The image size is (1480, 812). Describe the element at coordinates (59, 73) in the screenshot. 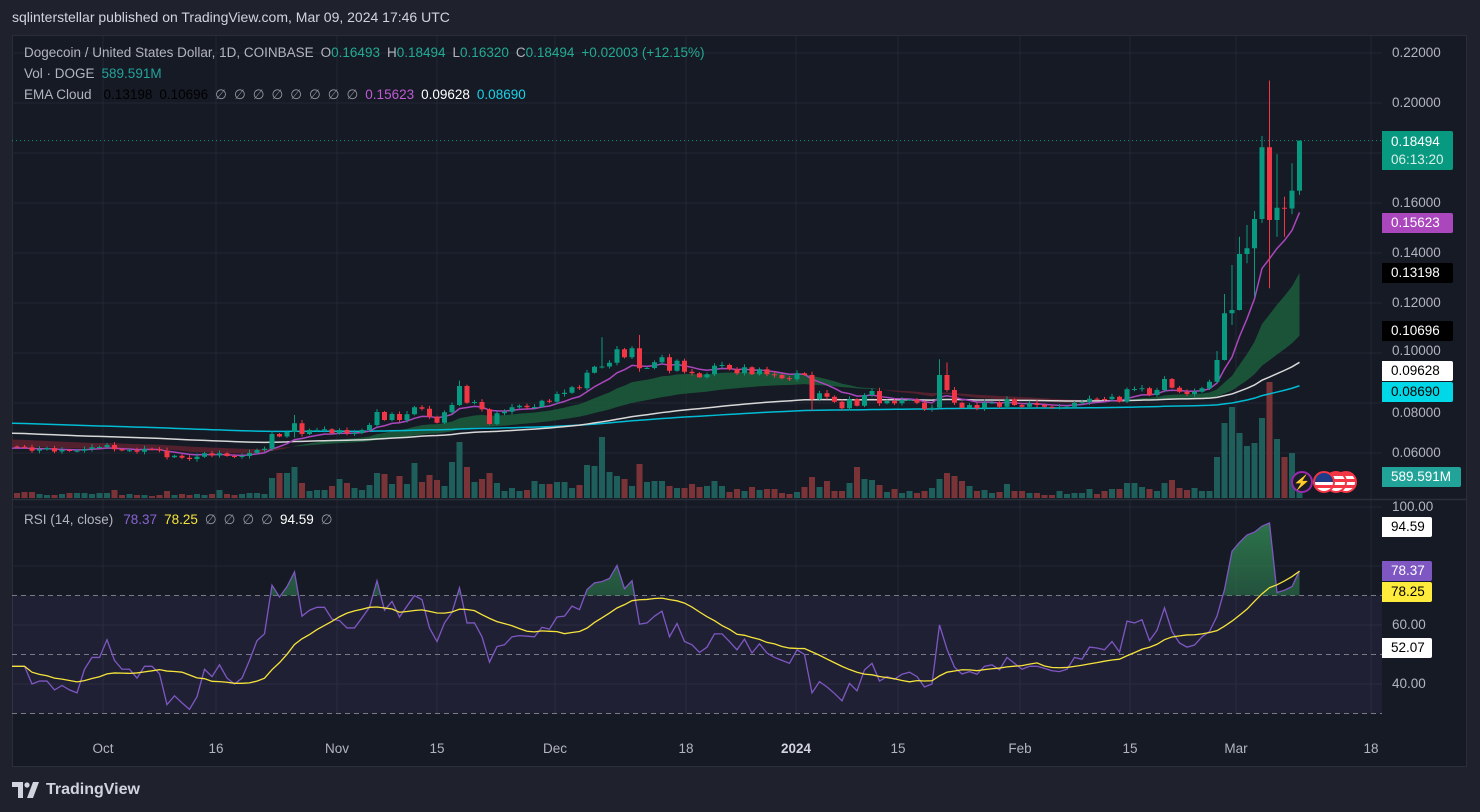

I see `volume-label: Vol · DOGE` at that location.